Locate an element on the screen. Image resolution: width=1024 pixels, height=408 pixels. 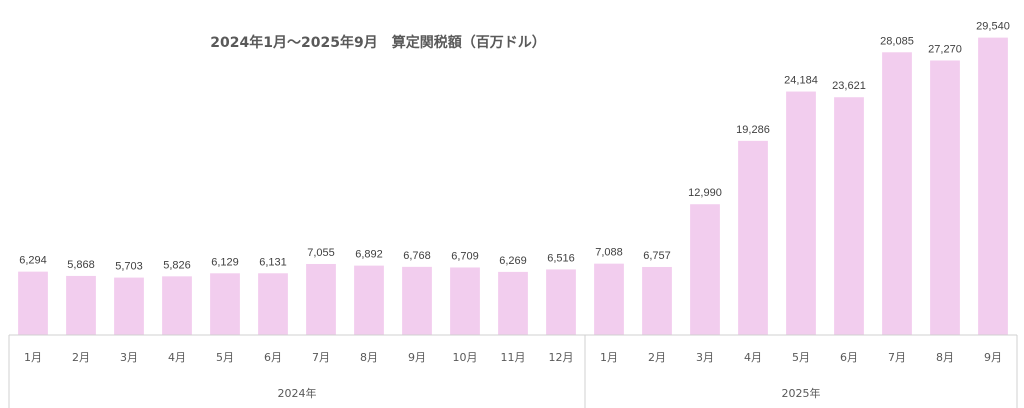
data-label: 6,129 is located at coordinates (225, 262).